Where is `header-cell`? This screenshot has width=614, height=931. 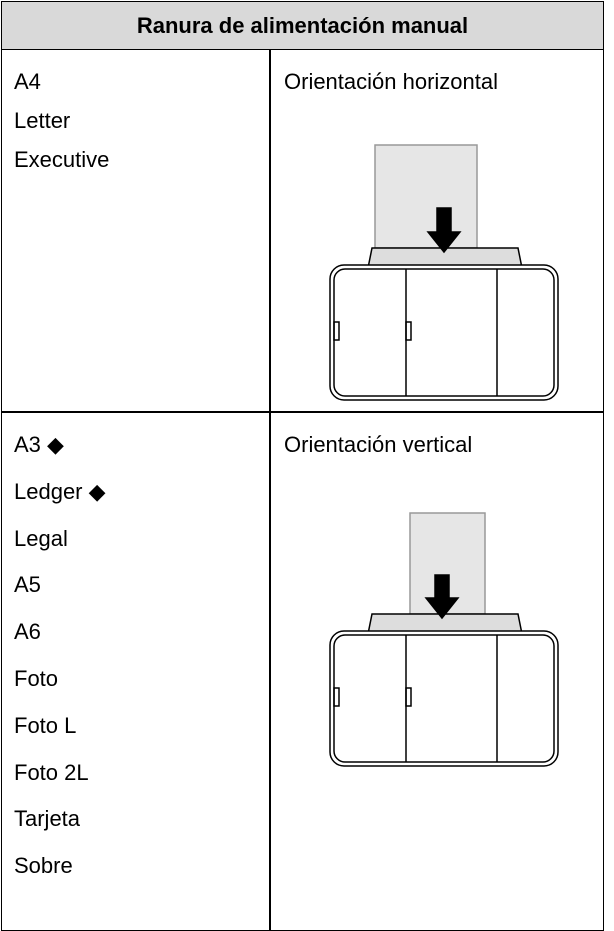 header-cell is located at coordinates (302, 25).